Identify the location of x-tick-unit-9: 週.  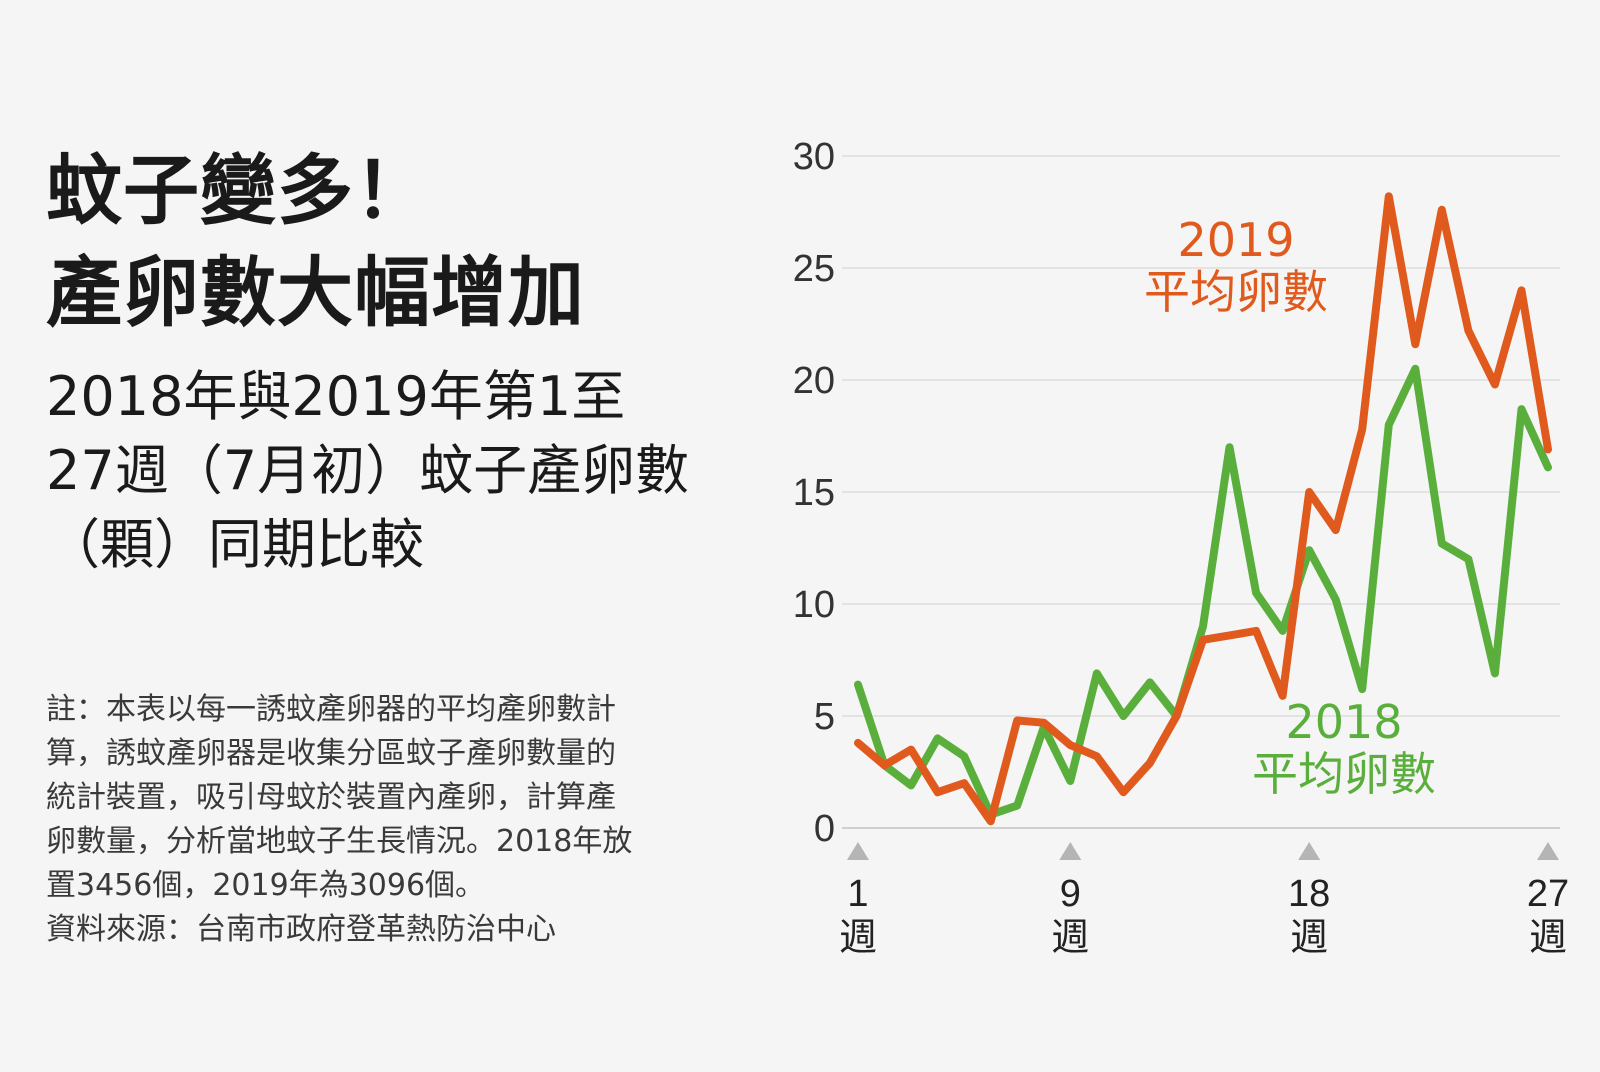
(1070, 937).